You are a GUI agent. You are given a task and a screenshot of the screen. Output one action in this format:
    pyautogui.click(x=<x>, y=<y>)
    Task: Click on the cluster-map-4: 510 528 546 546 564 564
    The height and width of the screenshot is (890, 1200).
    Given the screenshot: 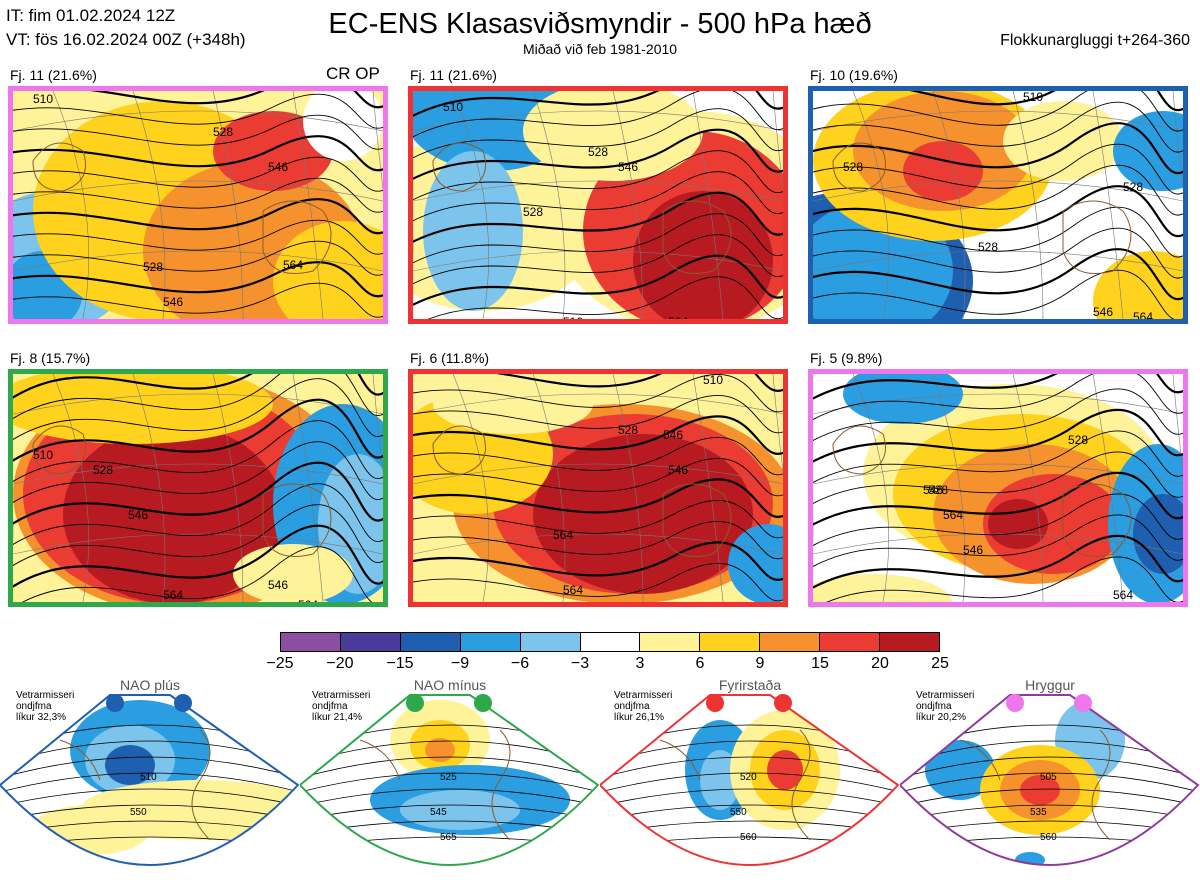 What is the action you would take?
    pyautogui.click(x=198, y=488)
    